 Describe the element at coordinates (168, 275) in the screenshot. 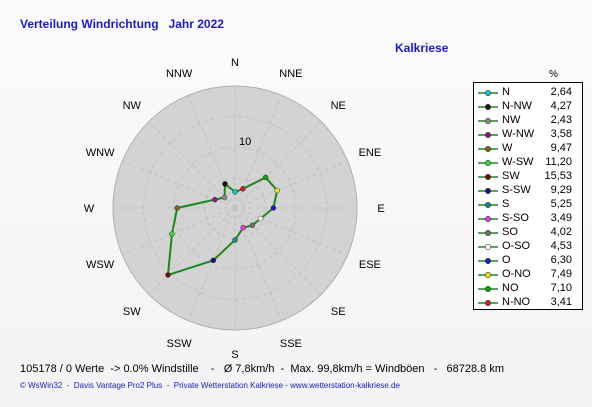

I see `data-point-sw` at that location.